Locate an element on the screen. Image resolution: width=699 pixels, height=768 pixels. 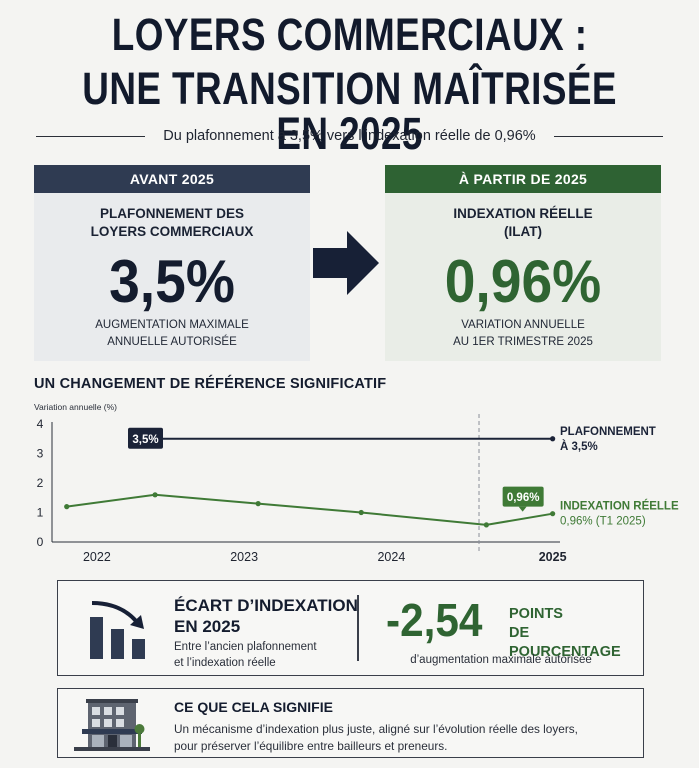
series-label-0-line2: À 3,5% is located at coordinates (579, 446).